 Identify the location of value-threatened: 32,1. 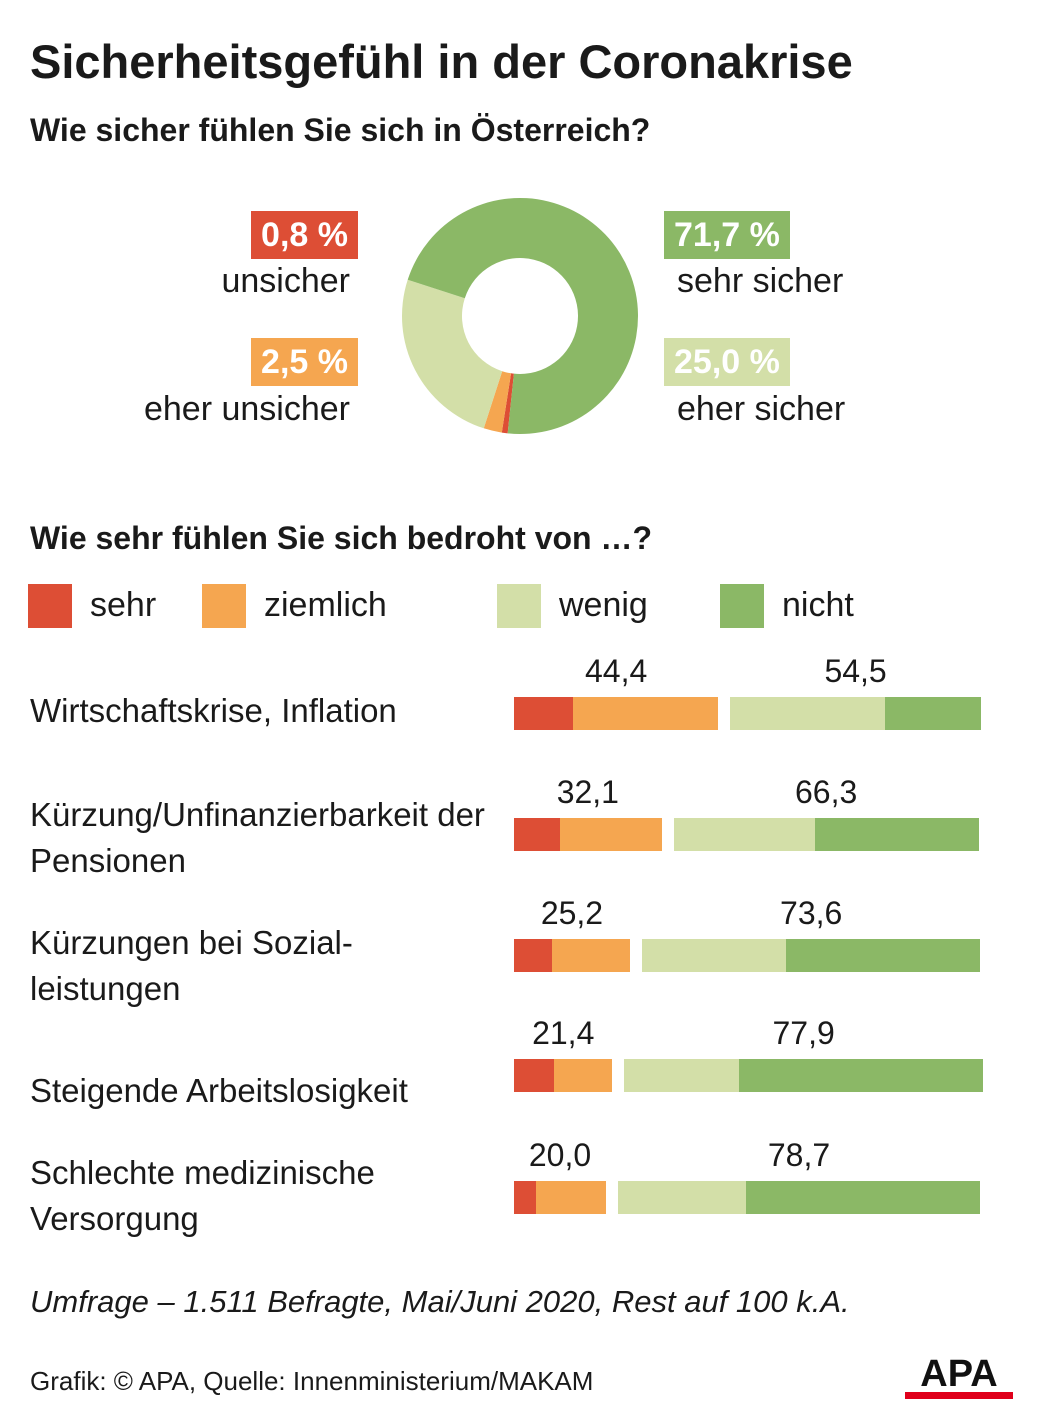
(587, 792).